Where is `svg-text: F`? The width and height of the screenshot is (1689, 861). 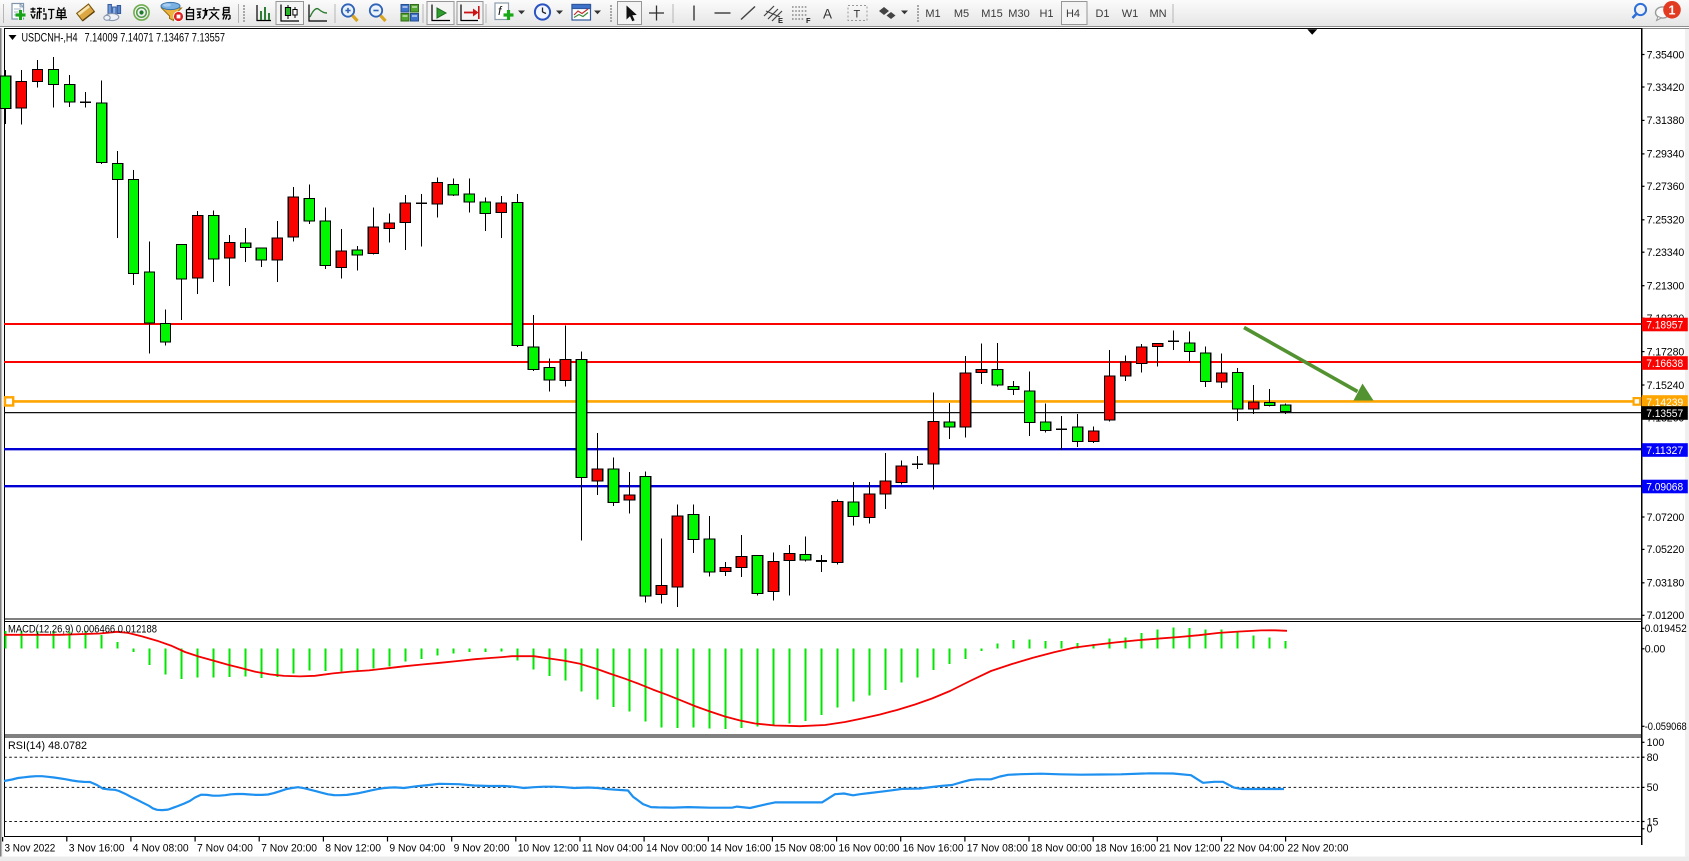 svg-text: F is located at coordinates (808, 20).